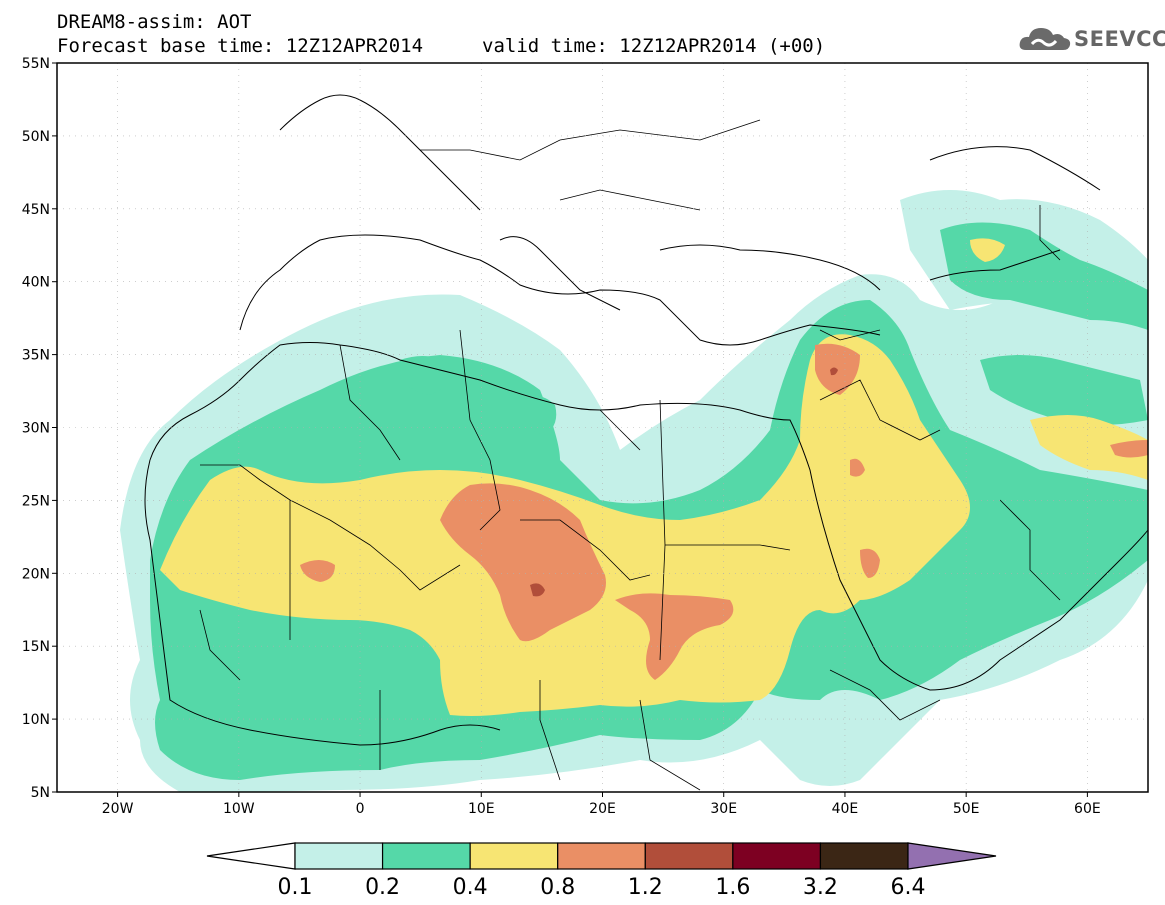 This screenshot has width=1165, height=905. What do you see at coordinates (557, 887) in the screenshot?
I see `colorbar-level-label: 0.8` at bounding box center [557, 887].